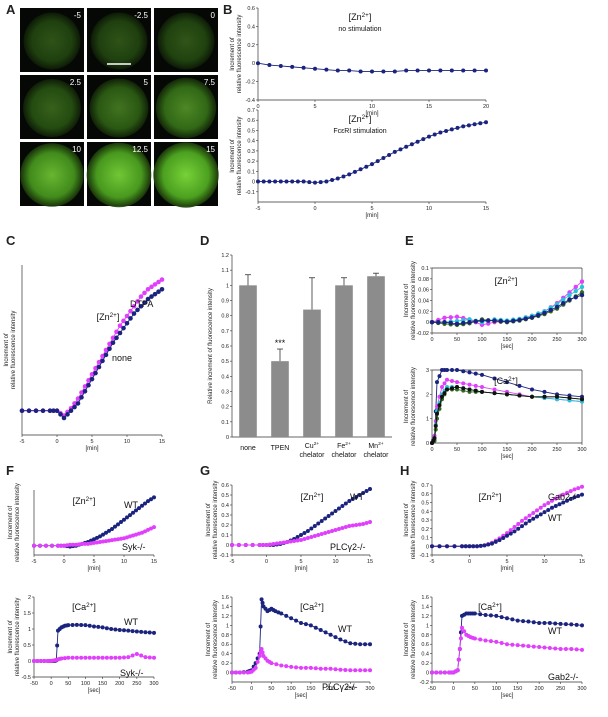 The image size is (608, 717). What do you see at coordinates (280, 343) in the screenshot?
I see `significance-label: ***` at bounding box center [280, 343].